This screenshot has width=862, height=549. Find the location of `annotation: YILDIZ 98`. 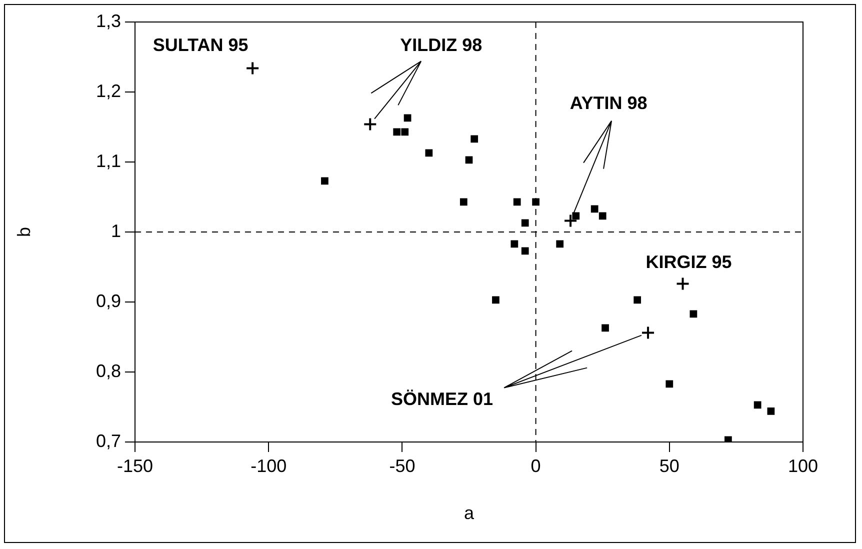

annotation: YILDIZ 98 is located at coordinates (441, 45).